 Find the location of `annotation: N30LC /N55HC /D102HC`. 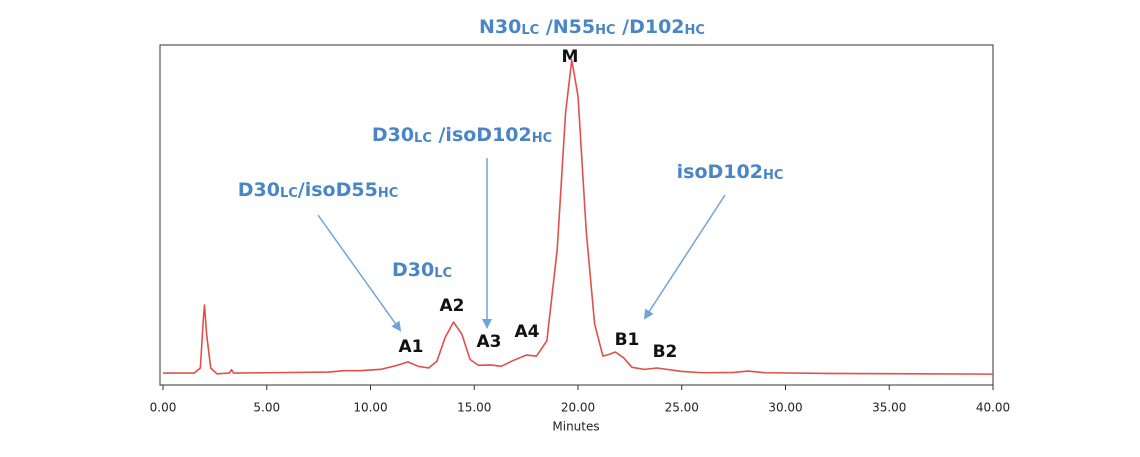

annotation: N30LC /N55HC /D102HC is located at coordinates (592, 27).